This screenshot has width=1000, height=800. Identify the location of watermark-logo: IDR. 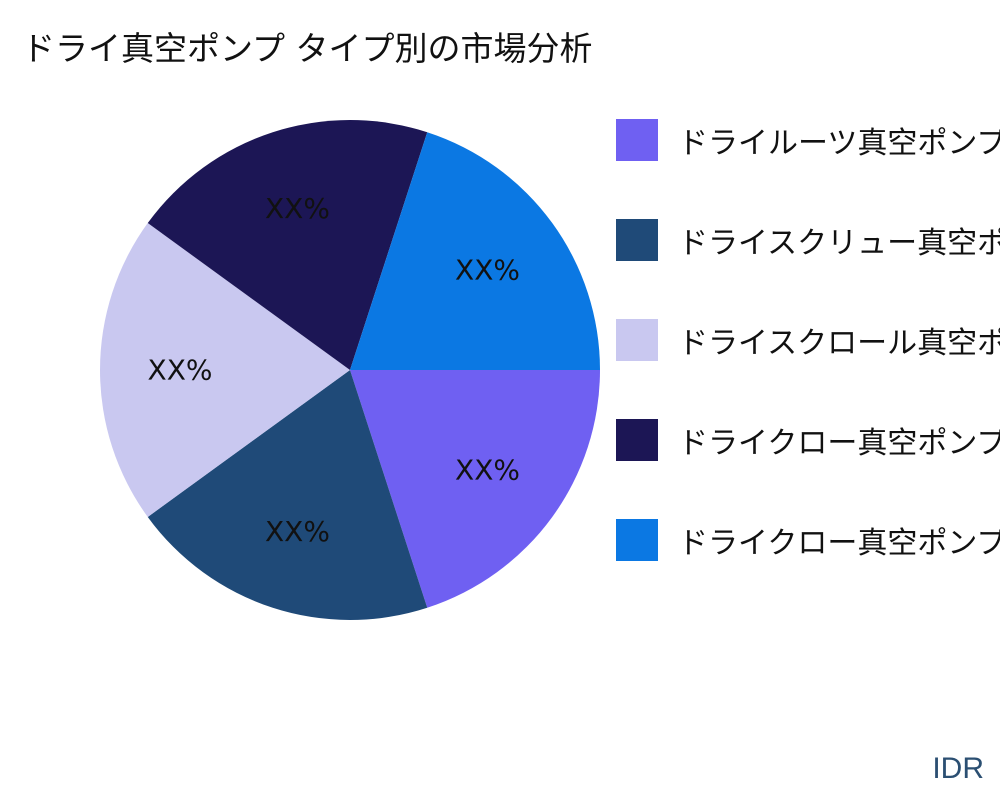
(958, 768).